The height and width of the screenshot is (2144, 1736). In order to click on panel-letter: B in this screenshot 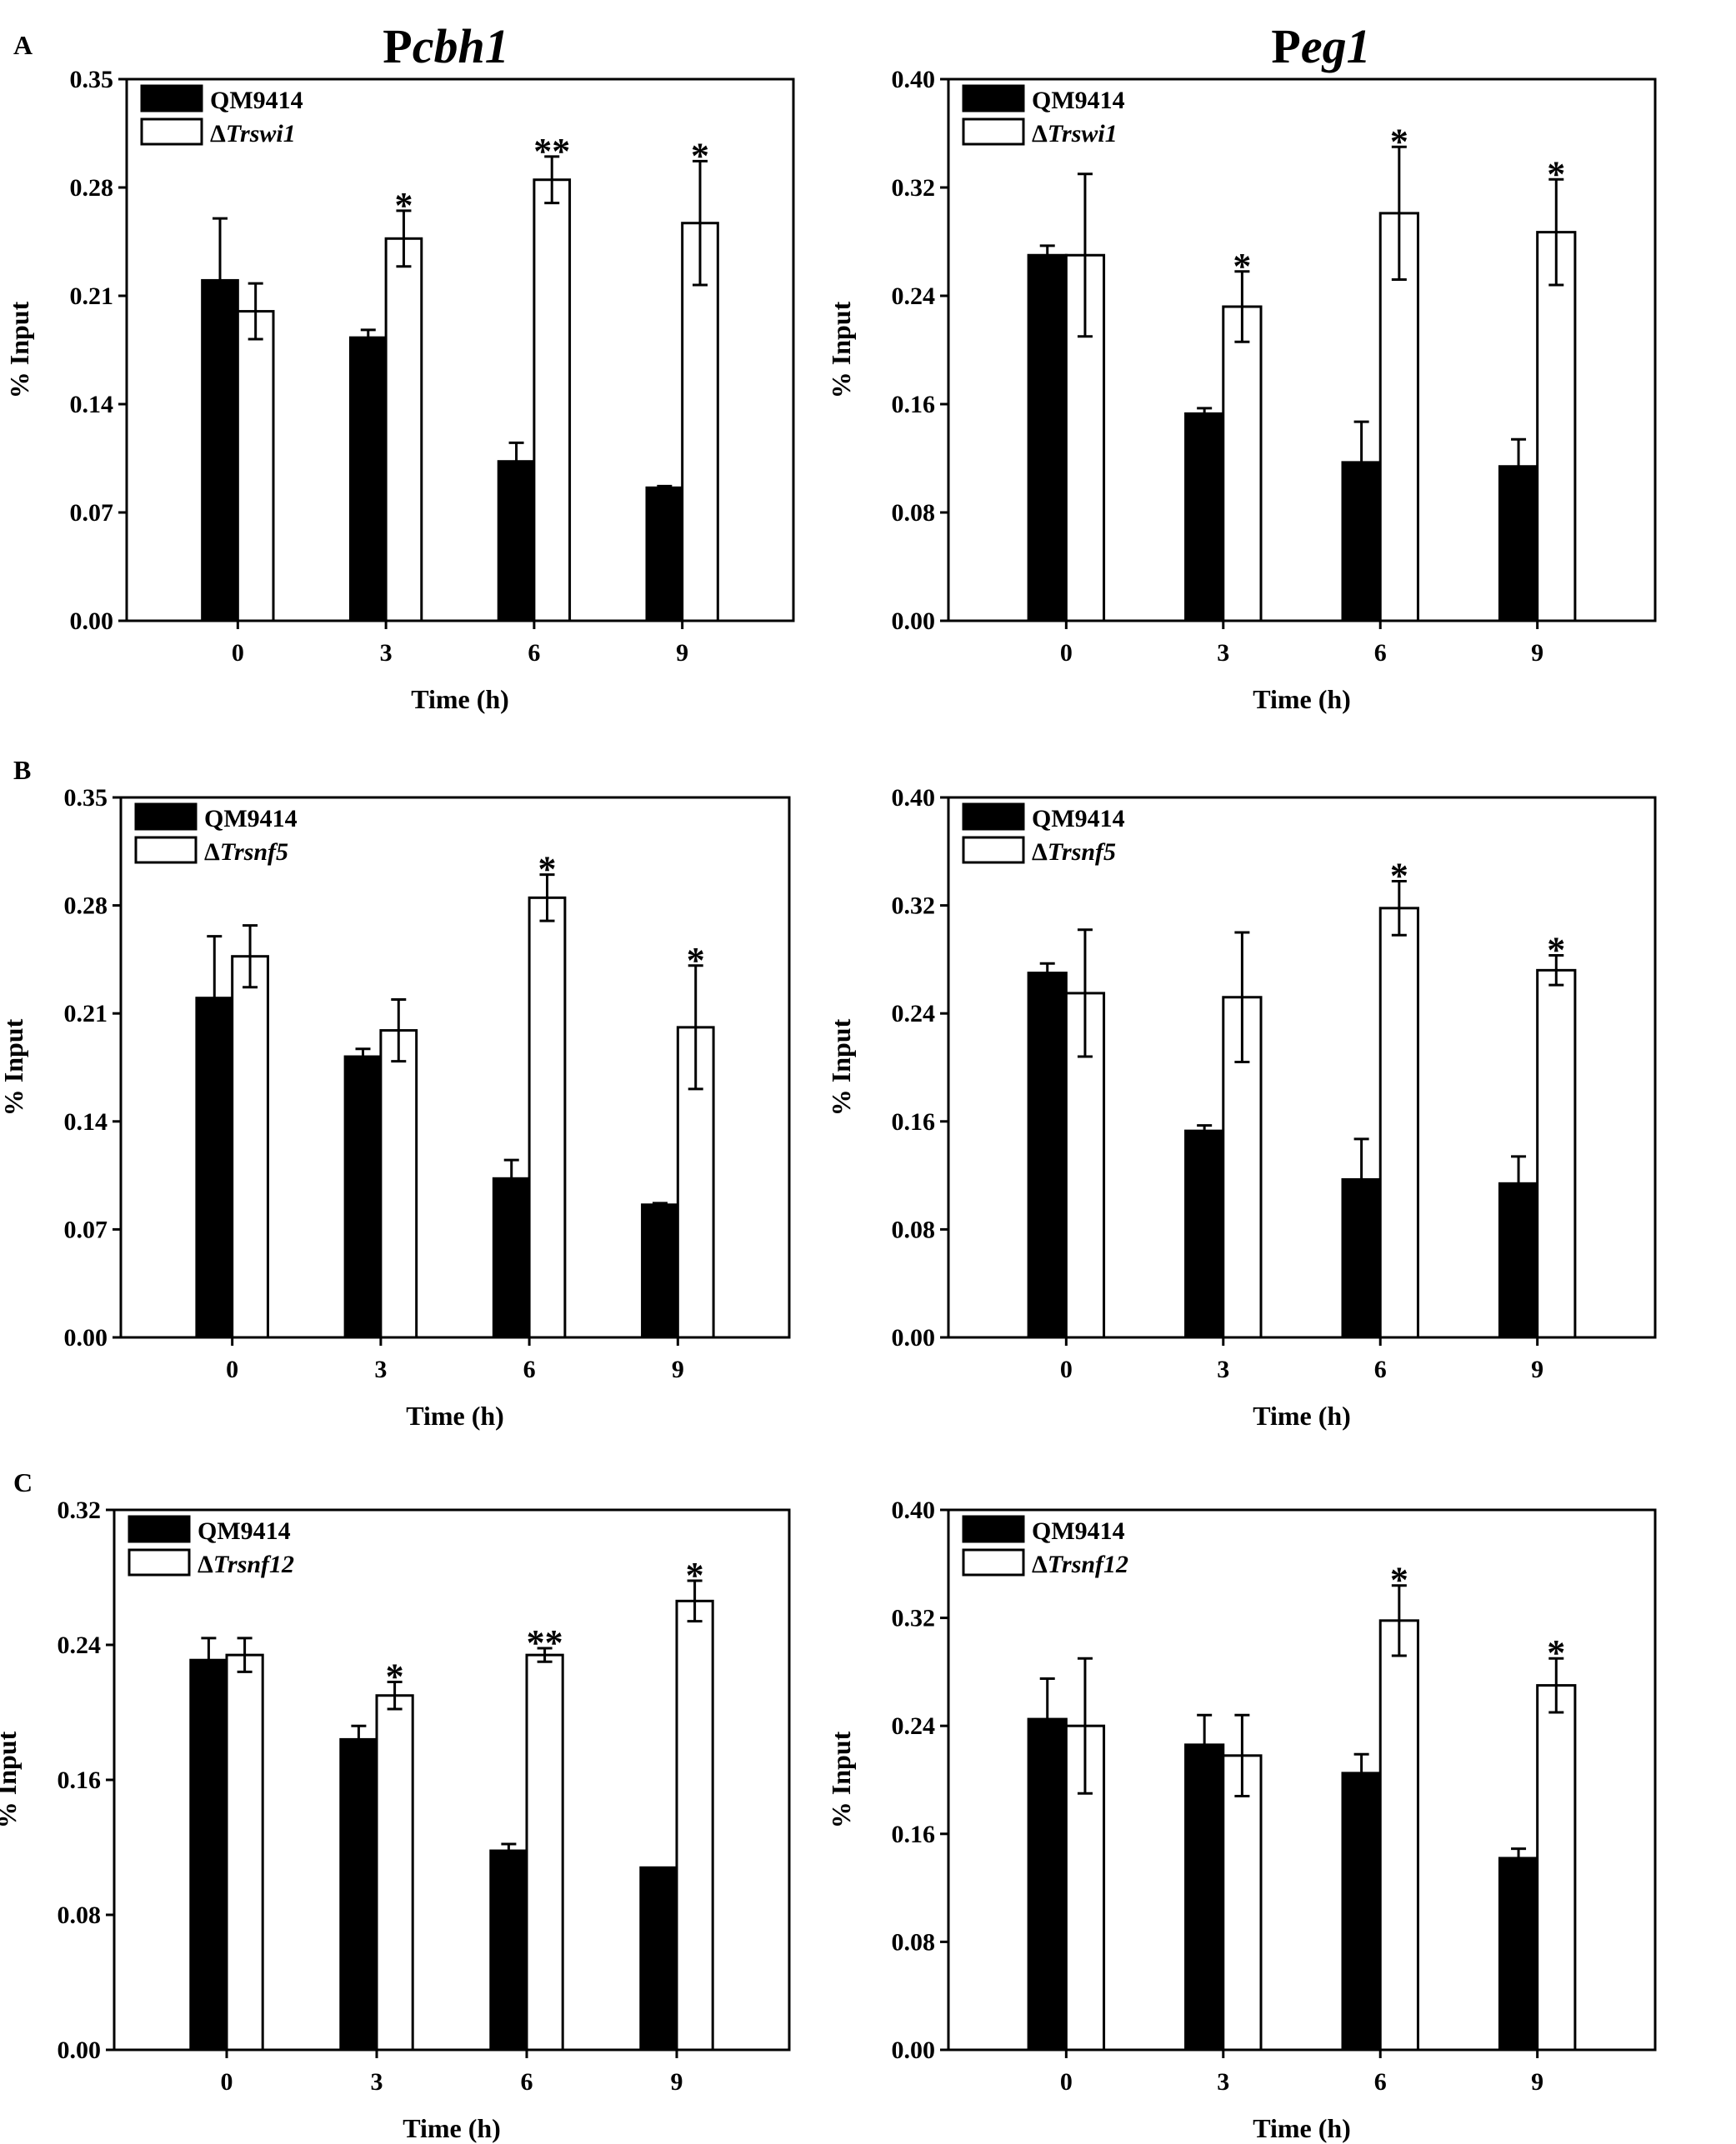, I will do `click(22, 770)`.